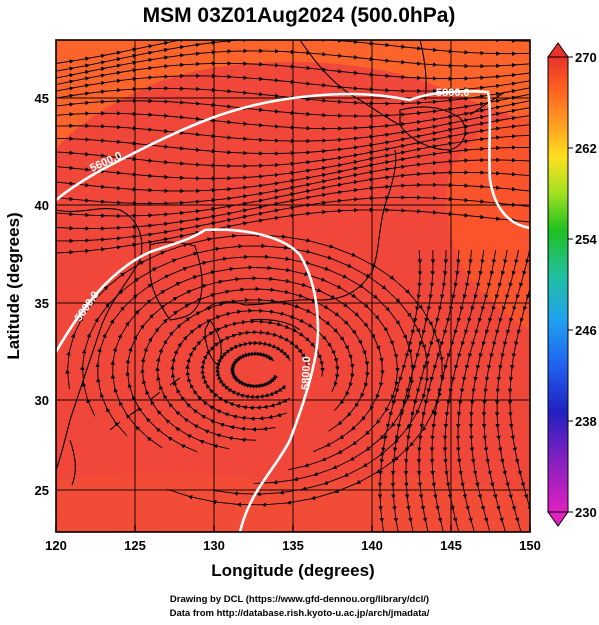  What do you see at coordinates (558, 50) in the screenshot?
I see `colorbar-max-arrow` at bounding box center [558, 50].